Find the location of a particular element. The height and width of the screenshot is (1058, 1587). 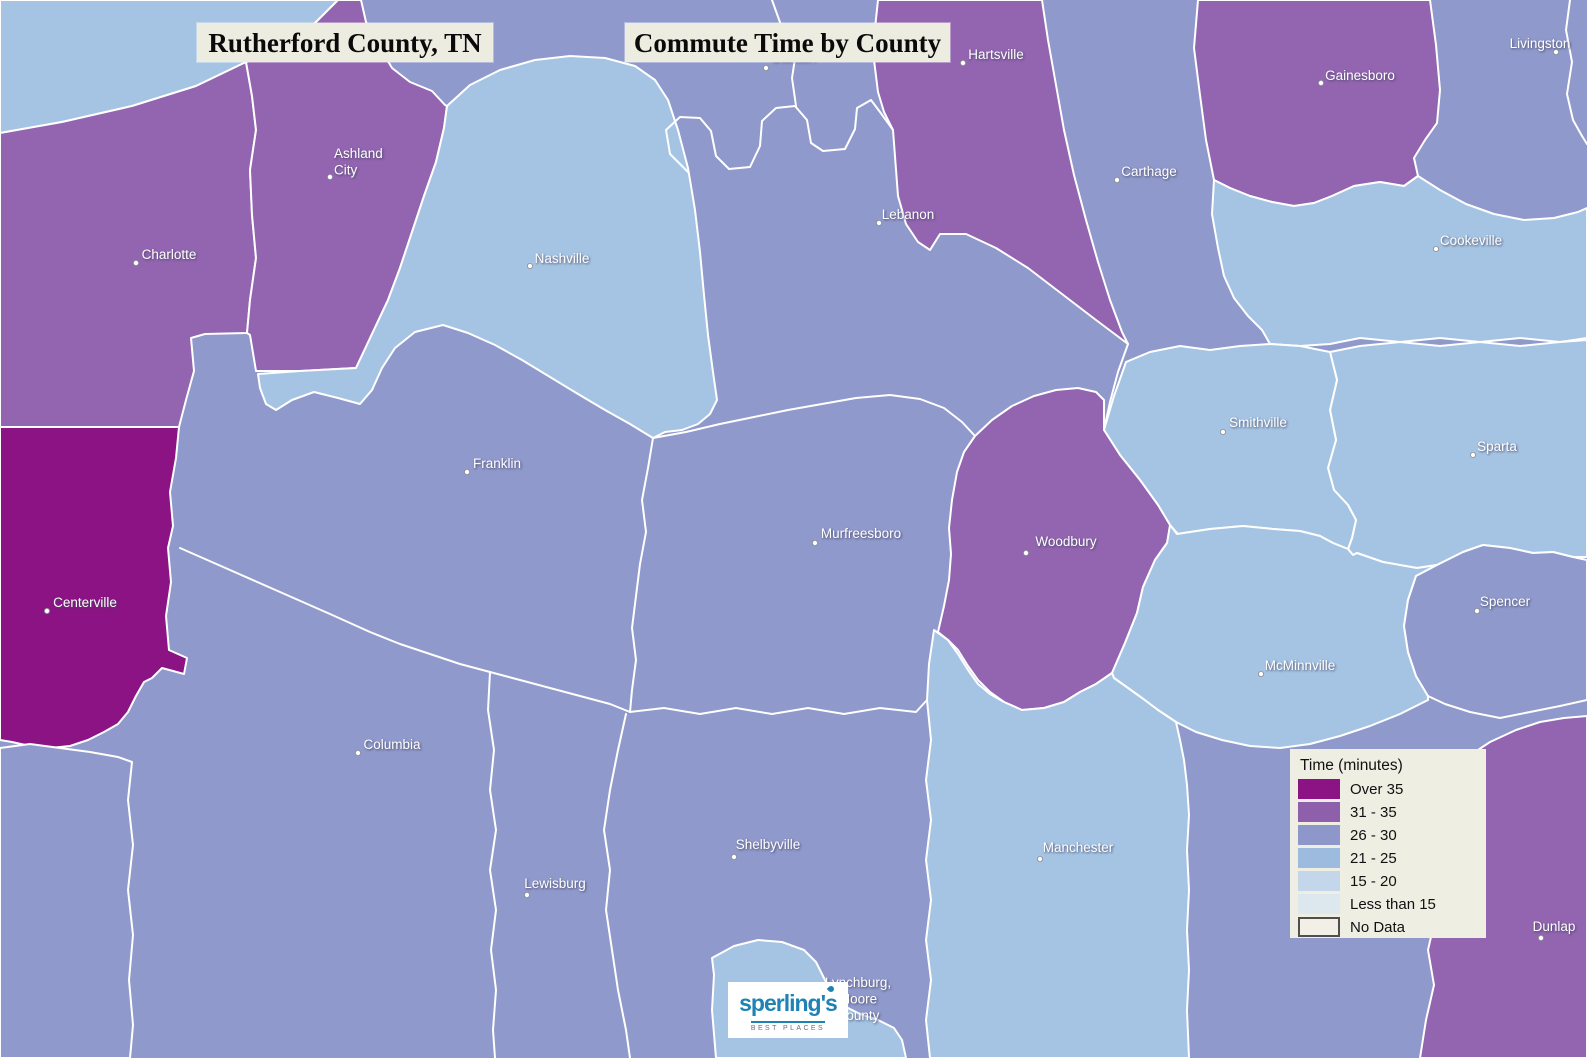

county-border-overton-ne is located at coordinates (1576, 72).